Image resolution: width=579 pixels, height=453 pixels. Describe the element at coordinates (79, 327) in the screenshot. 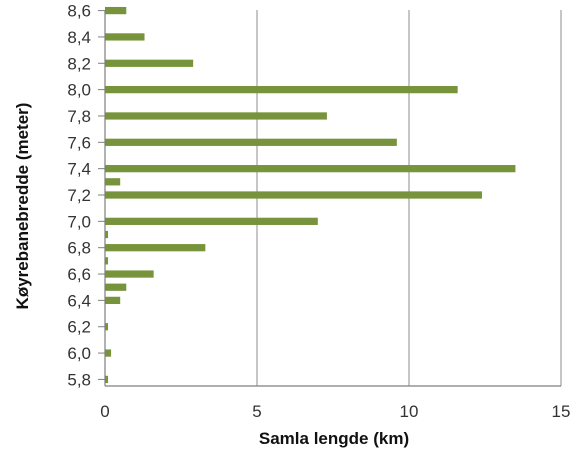

I see `y-tick-label: 6,2` at that location.